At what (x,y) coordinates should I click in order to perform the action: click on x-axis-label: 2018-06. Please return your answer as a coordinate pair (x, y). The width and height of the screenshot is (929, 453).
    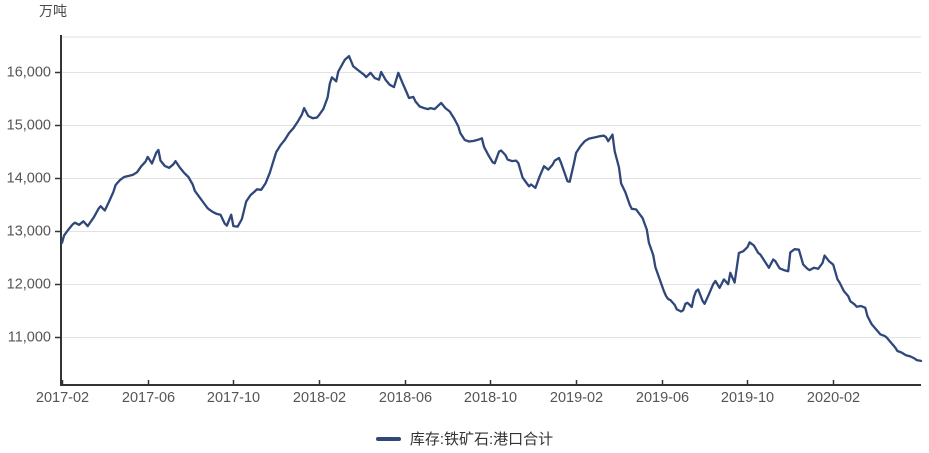
    Looking at the image, I should click on (405, 398).